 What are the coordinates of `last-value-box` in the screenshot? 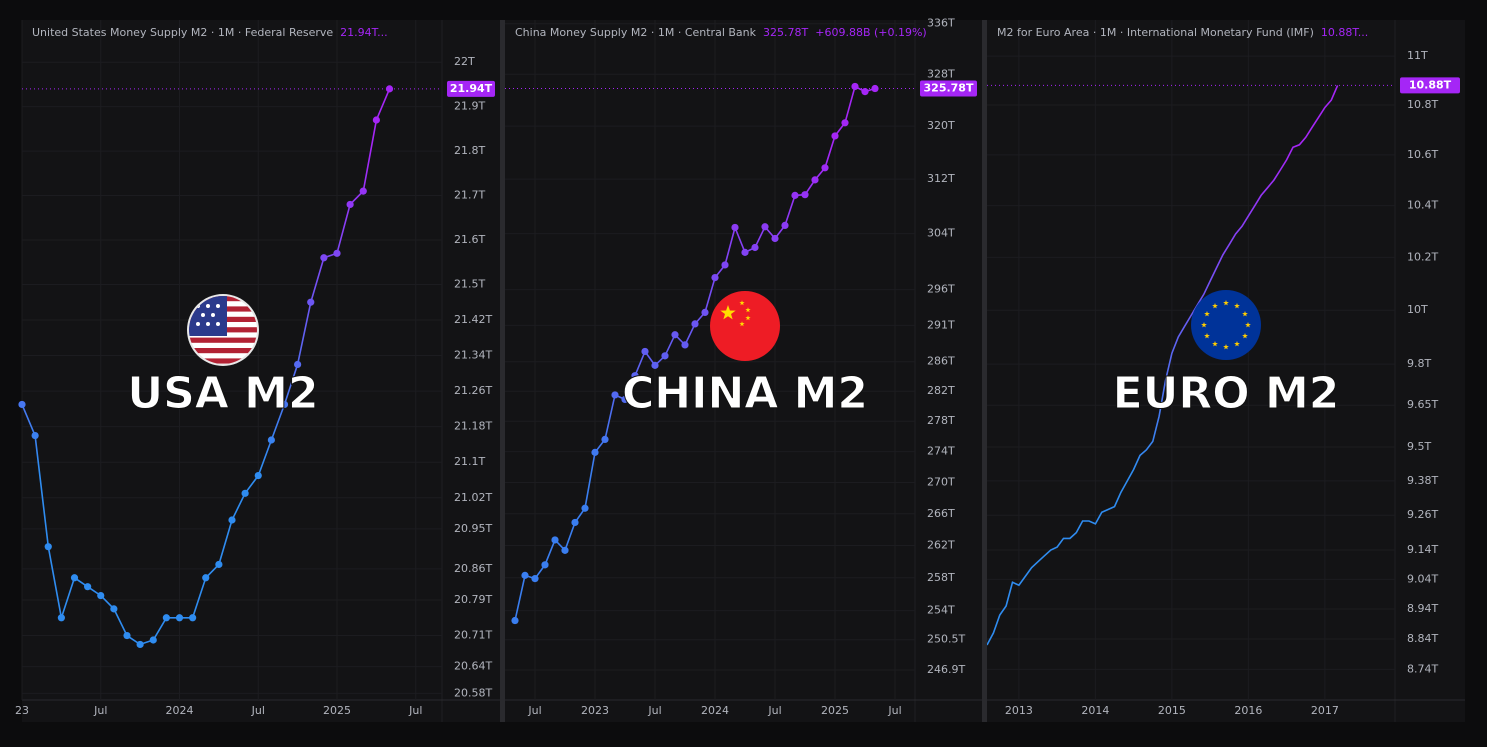 It's located at (471, 88).